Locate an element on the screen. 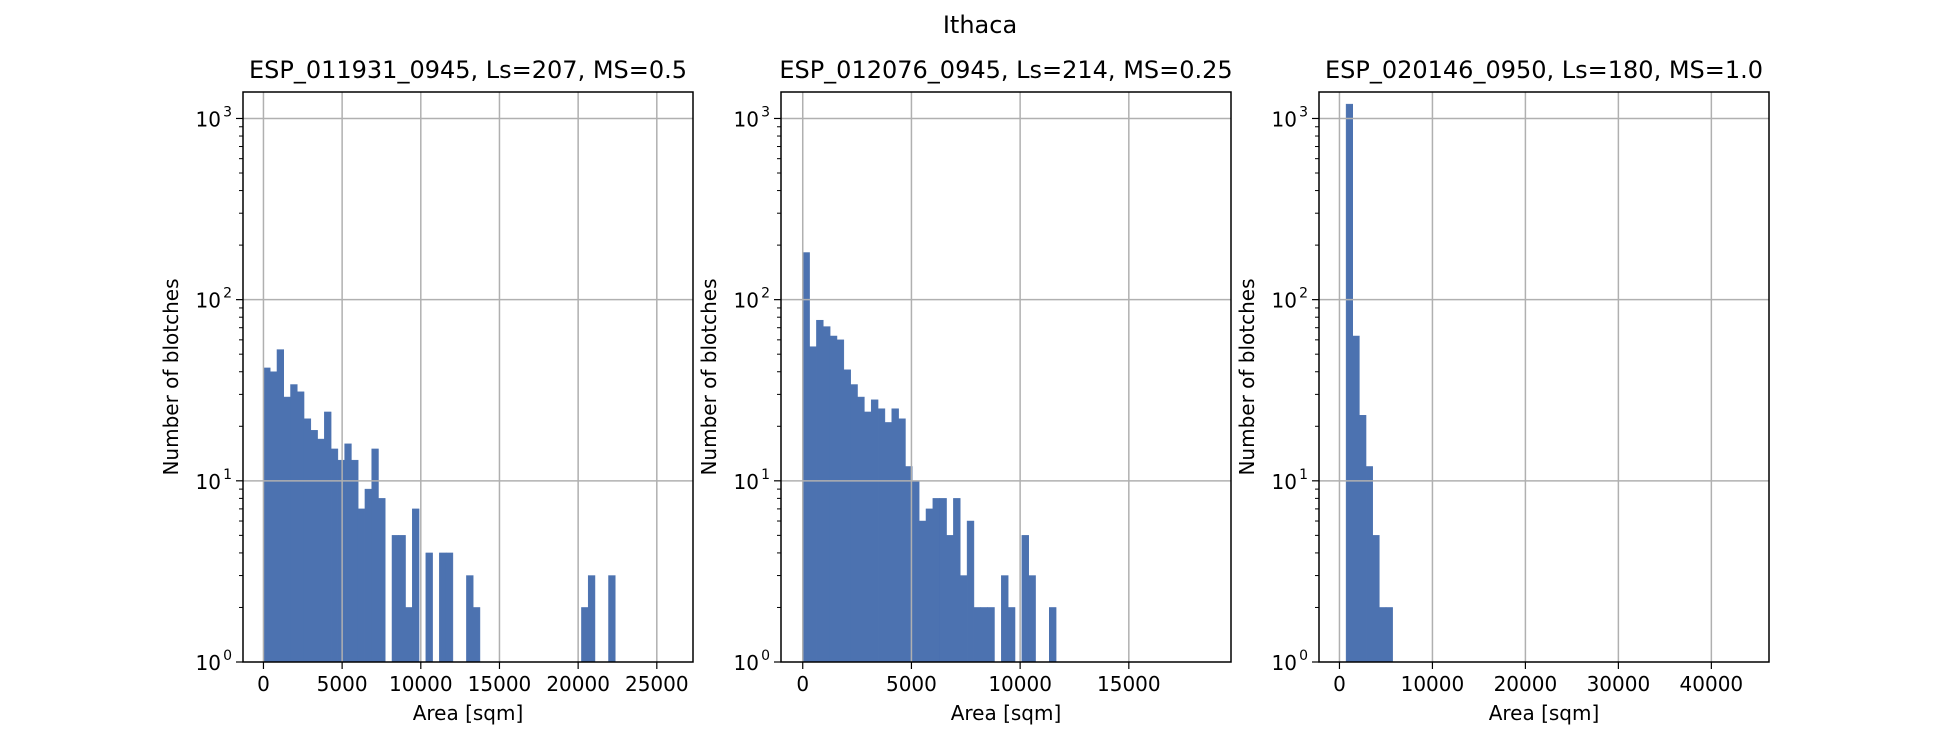  panel-title: ESP_012076_0945, Ls=214, MS=0.25 is located at coordinates (1005, 70).